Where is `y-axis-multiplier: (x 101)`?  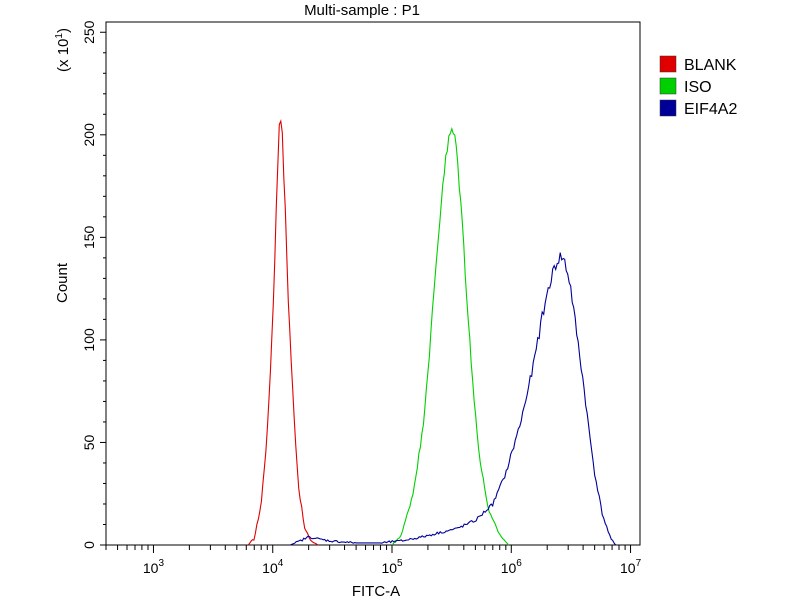 y-axis-multiplier: (x 101) is located at coordinates (63, 50).